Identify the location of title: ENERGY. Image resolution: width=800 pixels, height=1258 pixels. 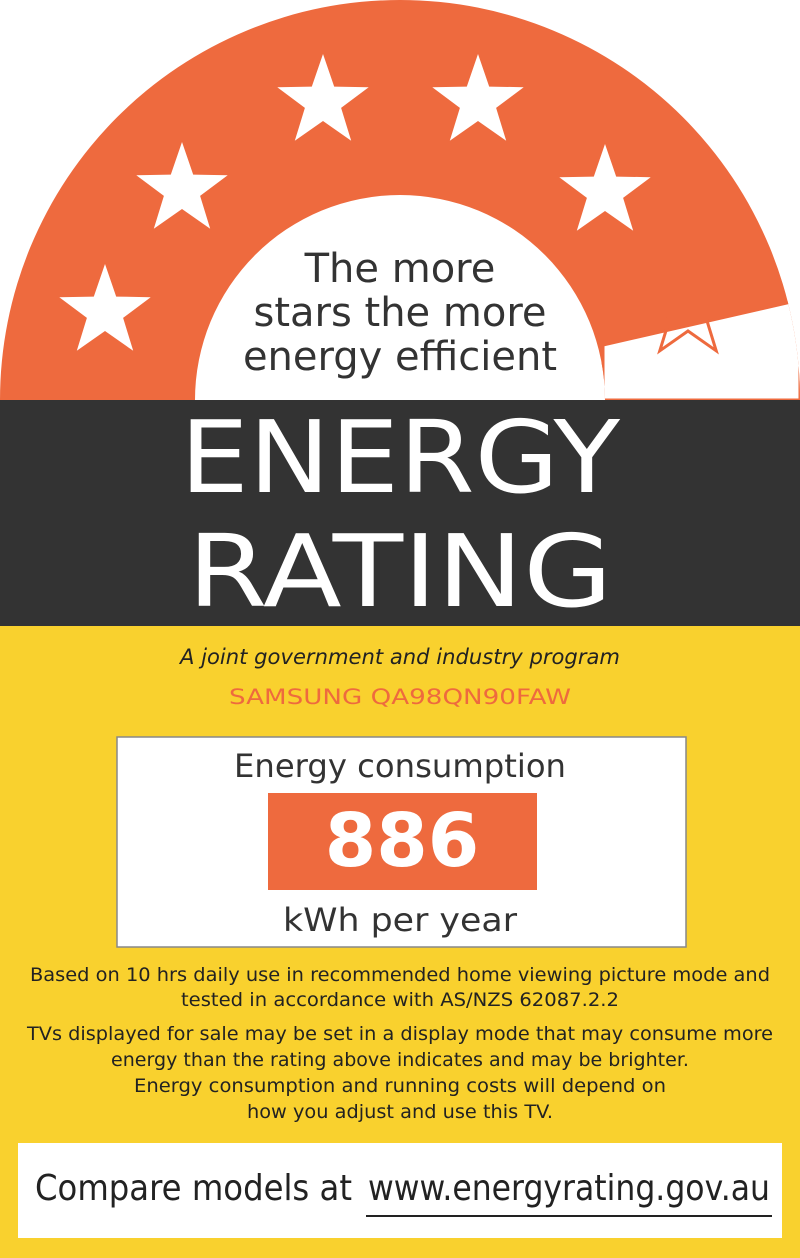
(400, 457).